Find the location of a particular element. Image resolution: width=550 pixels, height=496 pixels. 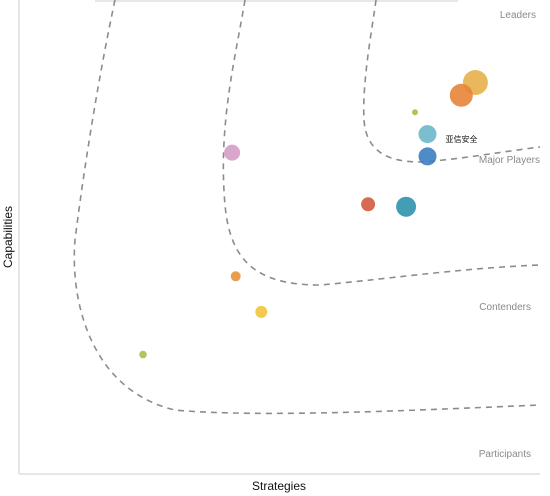

point-labels: 亚信安全 is located at coordinates (462, 139).